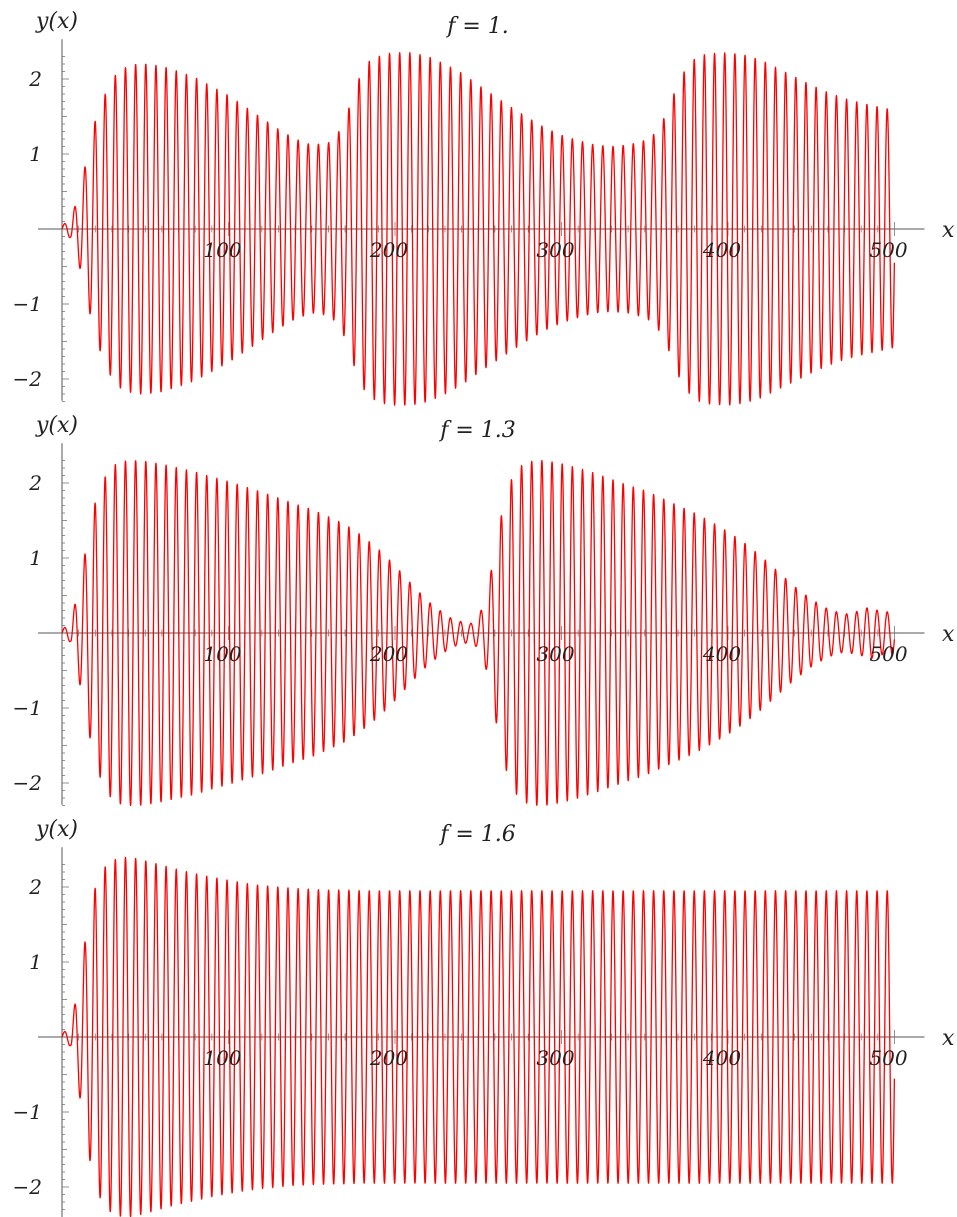 This screenshot has height=1217, width=957. I want to click on chart-title: f = 1.6, so click(477, 834).